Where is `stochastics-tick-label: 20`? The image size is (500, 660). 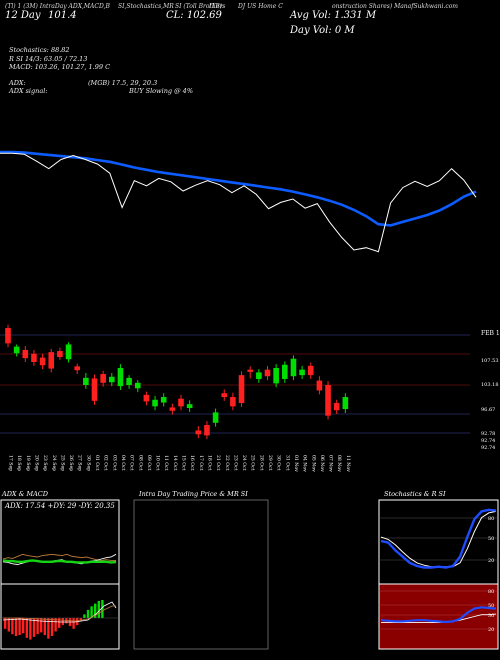 stochastics-tick-label: 20 is located at coordinates (491, 561).